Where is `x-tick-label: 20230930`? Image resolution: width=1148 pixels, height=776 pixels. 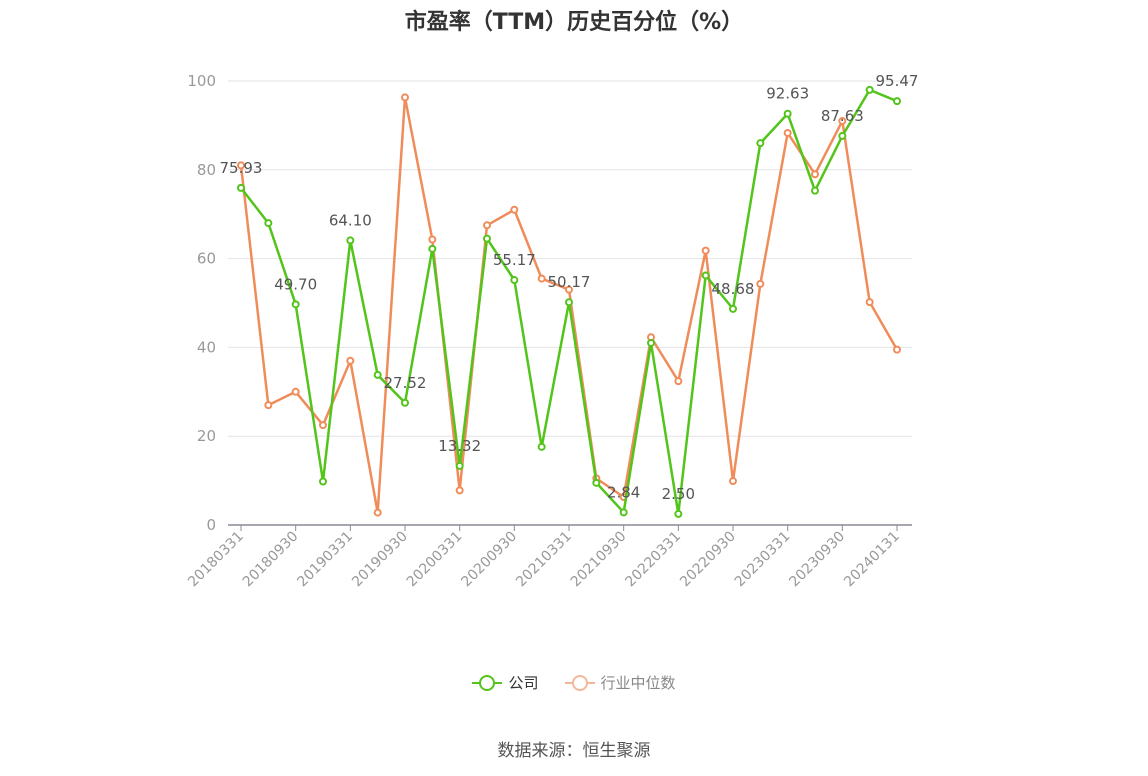 x-tick-label: 20230930 is located at coordinates (817, 560).